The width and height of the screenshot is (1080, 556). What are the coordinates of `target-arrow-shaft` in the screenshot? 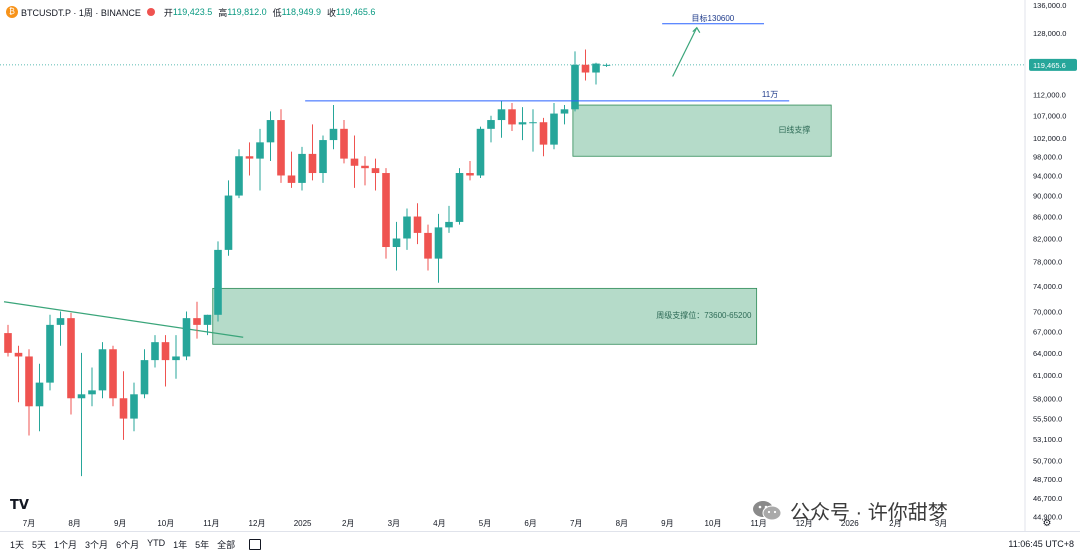 It's located at (685, 52).